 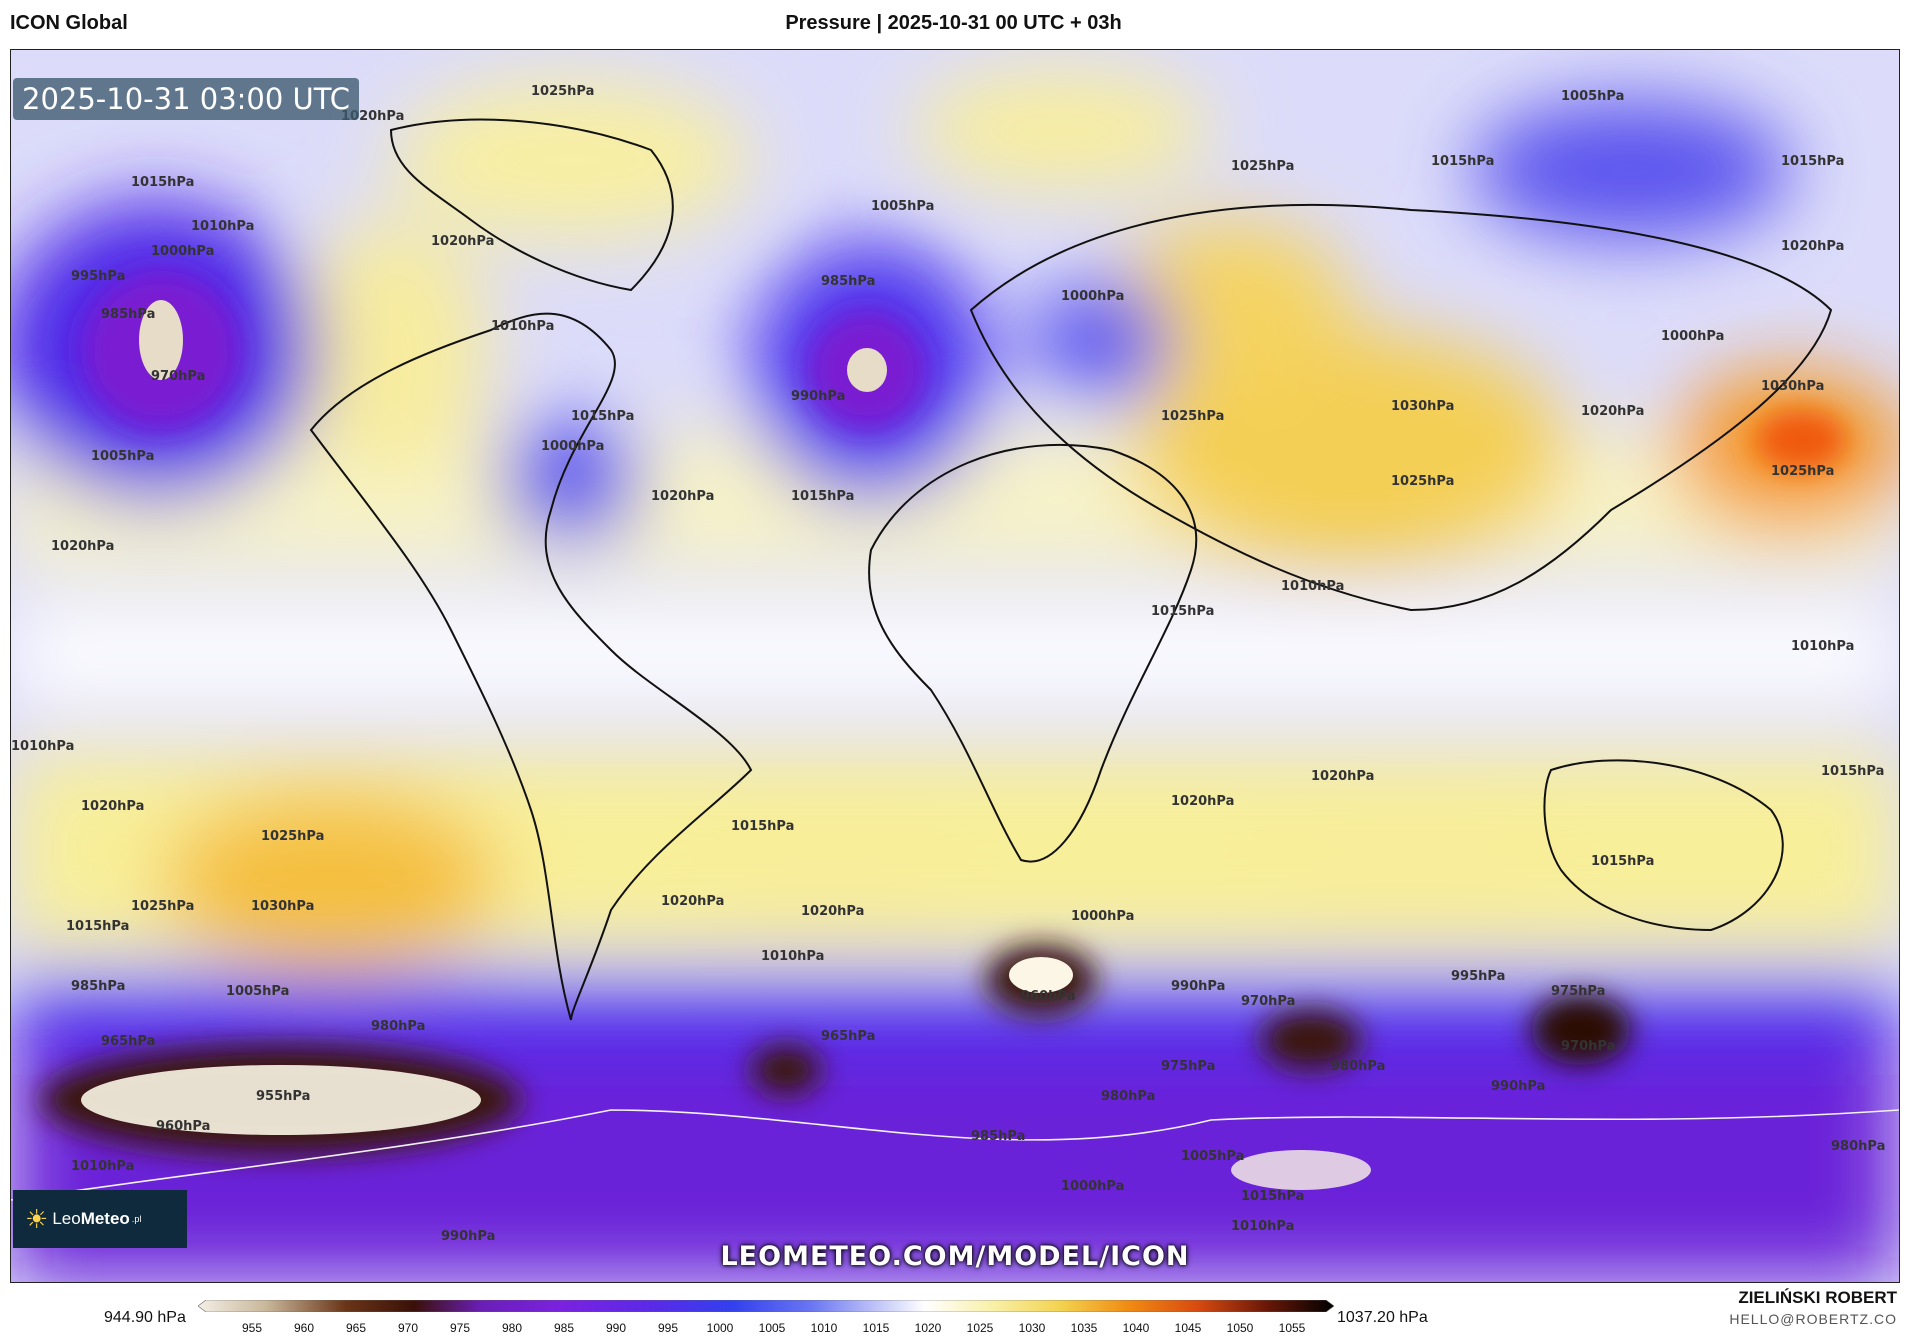 What do you see at coordinates (955, 1155) in the screenshot?
I see `antarctica-coast` at bounding box center [955, 1155].